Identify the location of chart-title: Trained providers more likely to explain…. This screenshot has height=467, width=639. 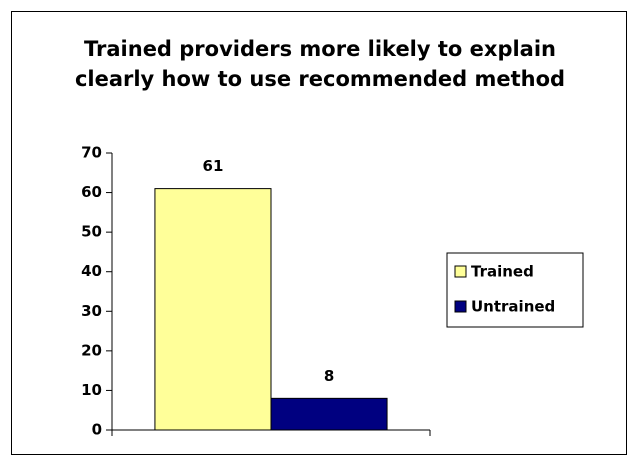
(320, 64).